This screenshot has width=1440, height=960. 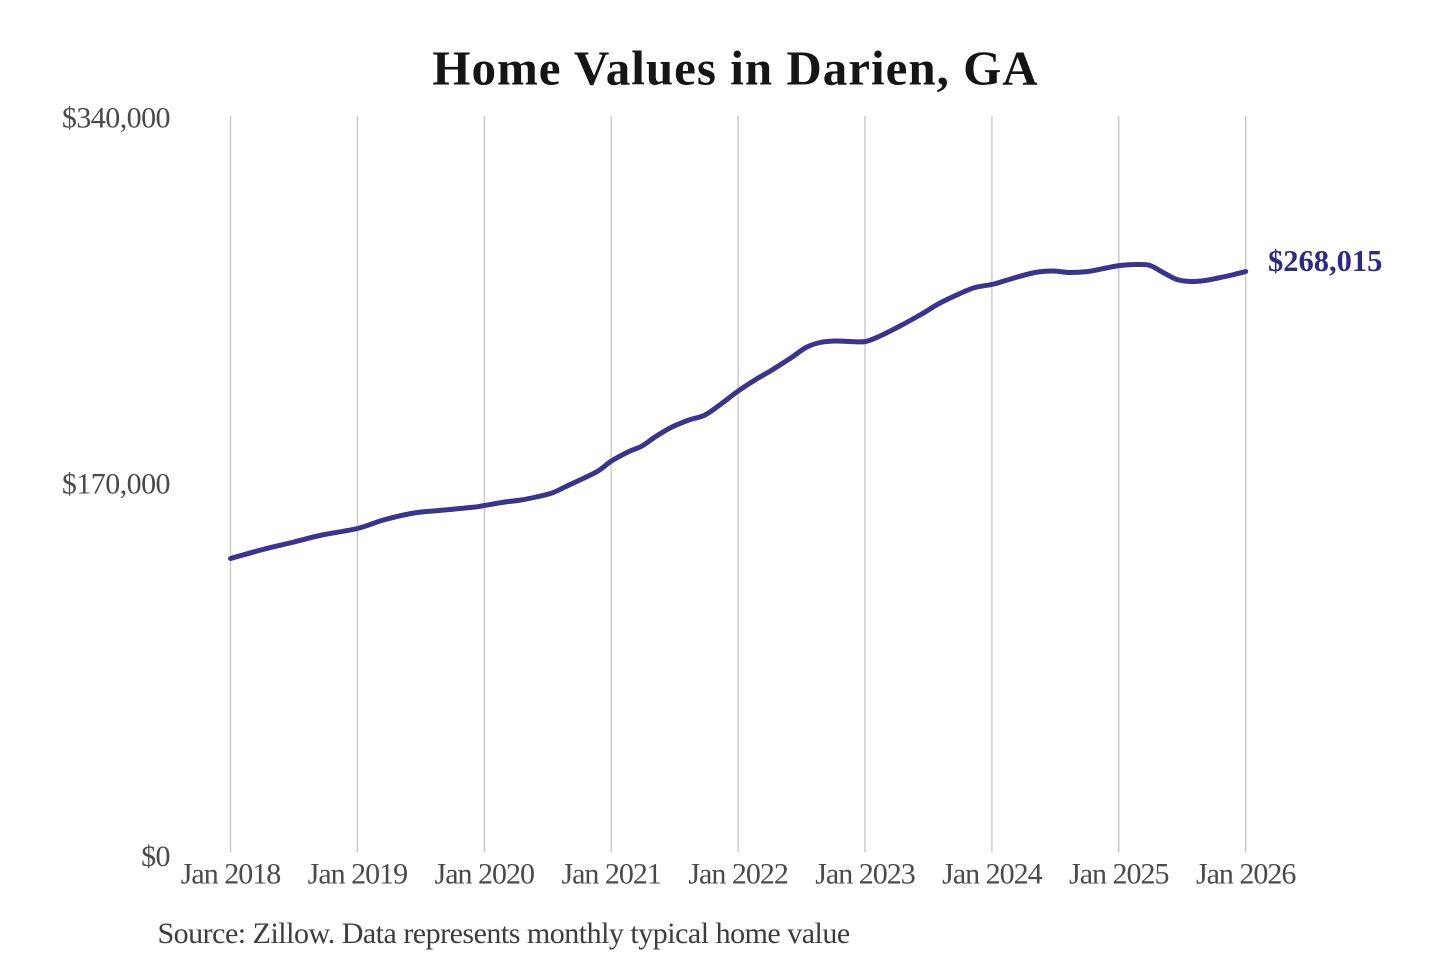 What do you see at coordinates (116, 484) in the screenshot?
I see `svg-text: $170,000` at bounding box center [116, 484].